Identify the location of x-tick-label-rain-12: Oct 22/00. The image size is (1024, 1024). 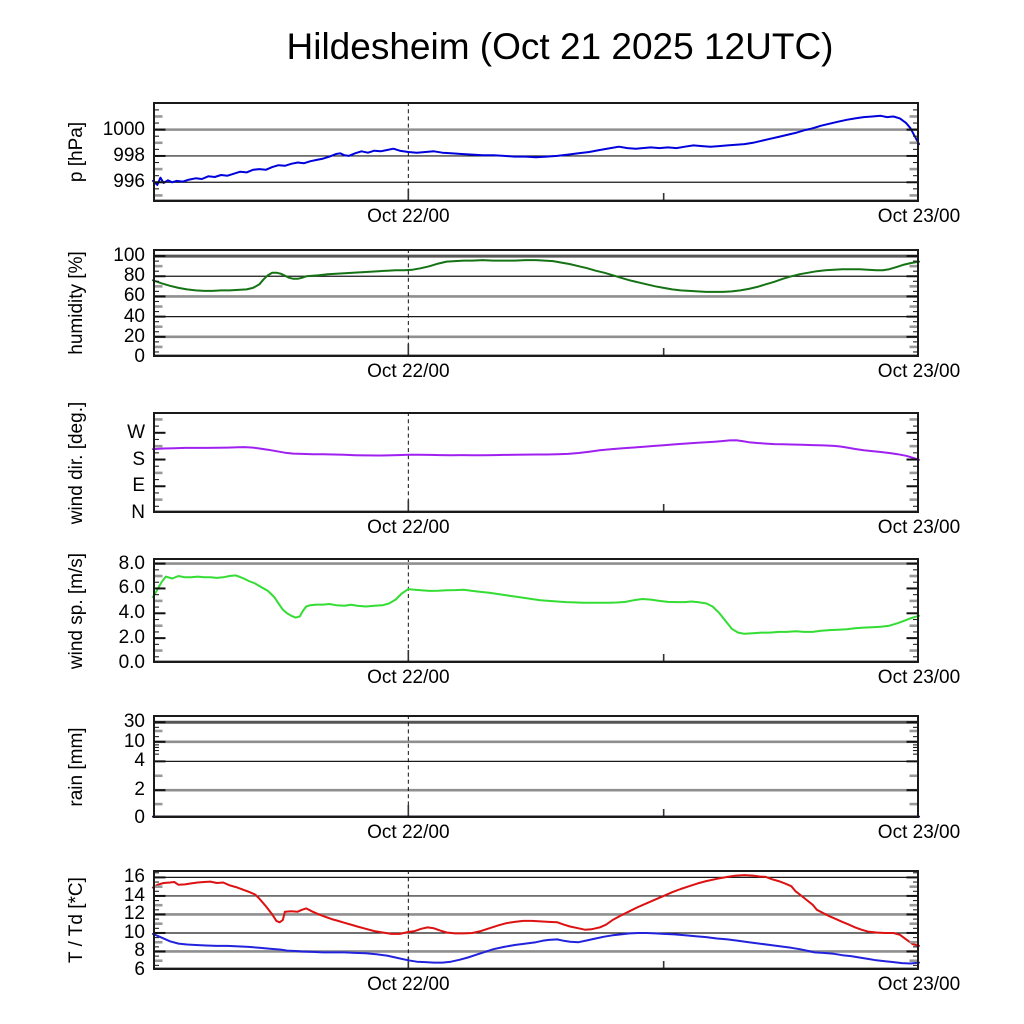
(408, 832).